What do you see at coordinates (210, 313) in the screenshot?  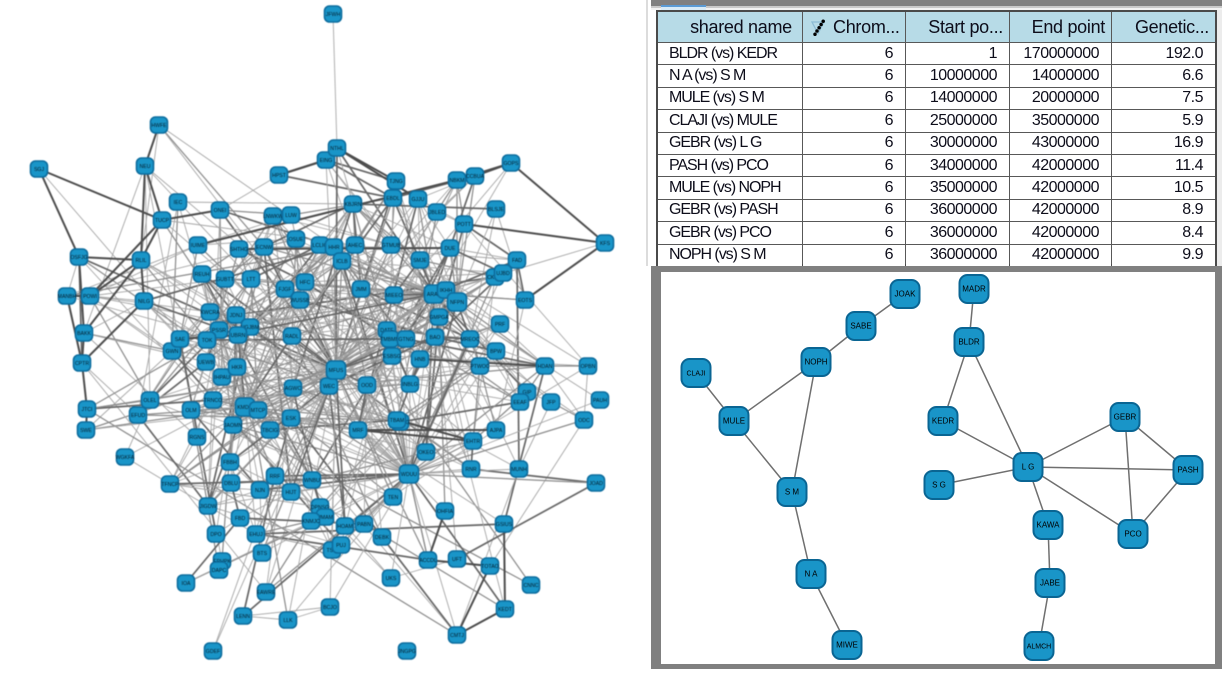 I see `svg-text: KWCRA` at bounding box center [210, 313].